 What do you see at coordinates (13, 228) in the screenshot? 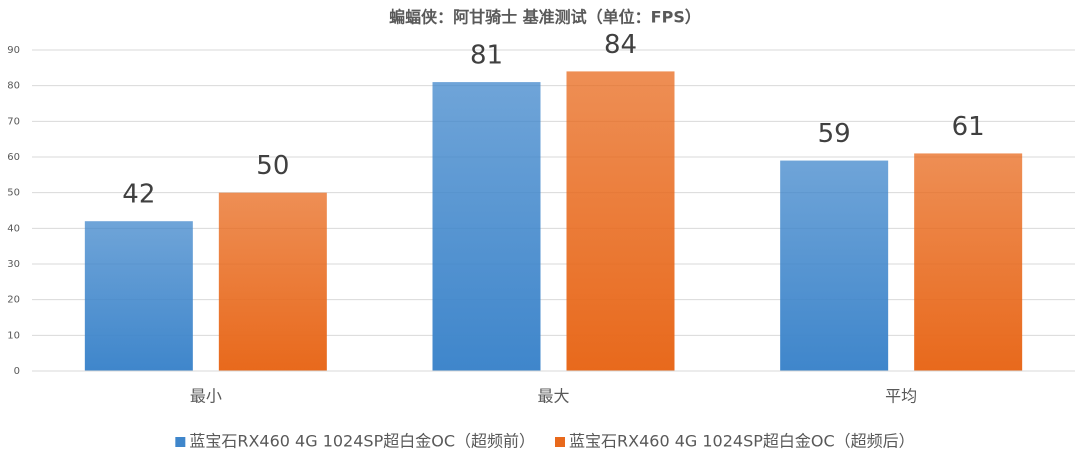
I see `y-tick-label: 40` at bounding box center [13, 228].